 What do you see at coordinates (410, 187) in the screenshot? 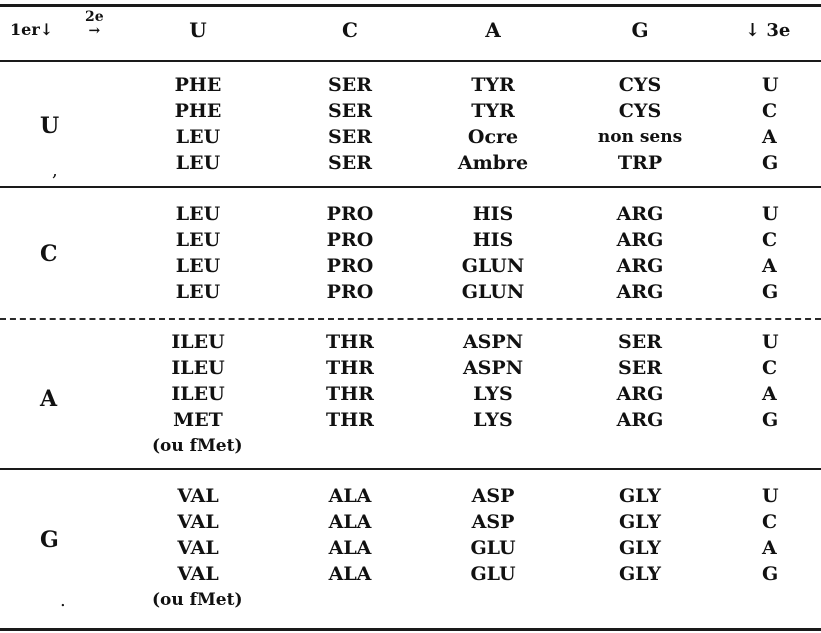
I see `group-divider-u-c` at bounding box center [410, 187].